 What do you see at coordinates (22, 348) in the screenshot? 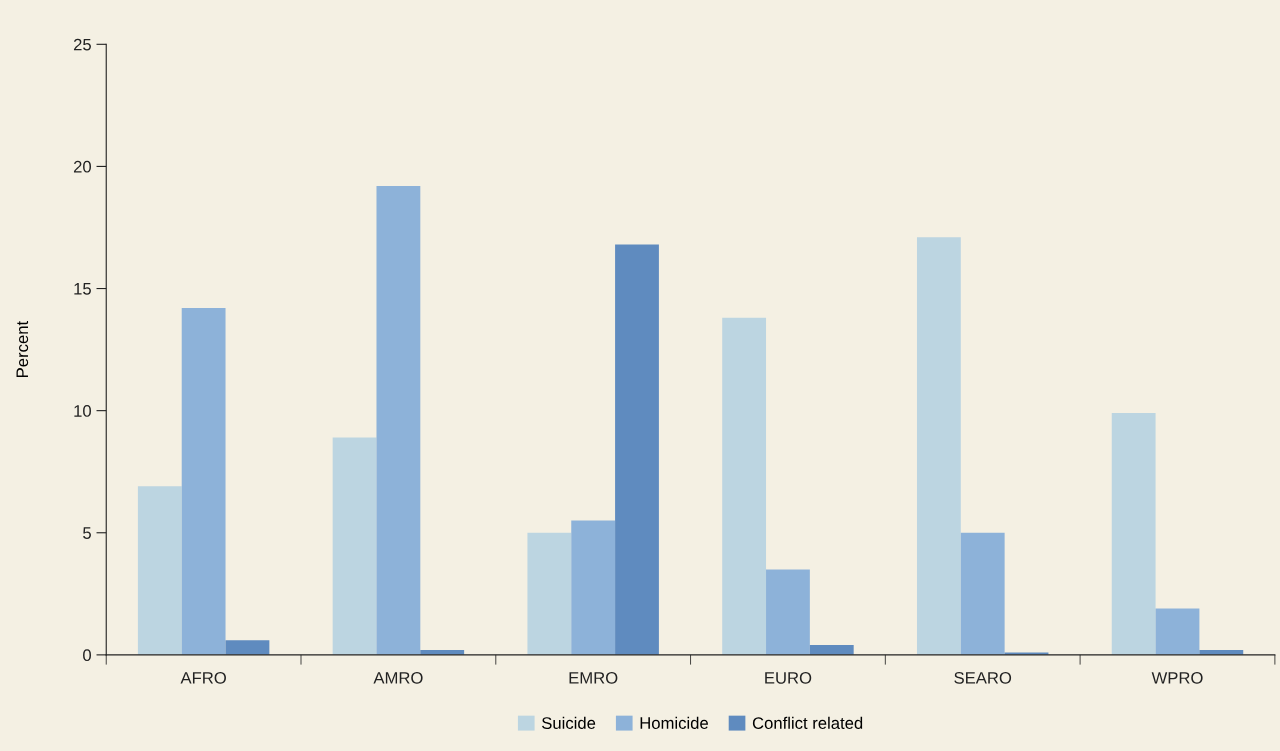
I see `y-axis-title: Percent` at bounding box center [22, 348].